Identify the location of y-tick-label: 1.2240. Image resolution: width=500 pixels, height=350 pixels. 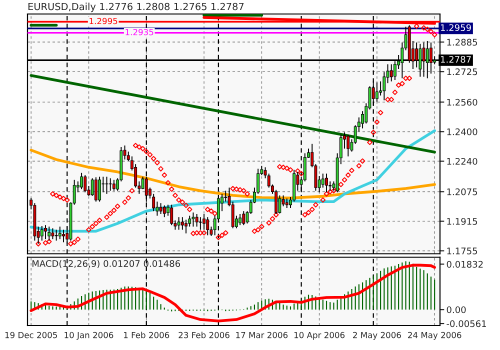
(462, 161).